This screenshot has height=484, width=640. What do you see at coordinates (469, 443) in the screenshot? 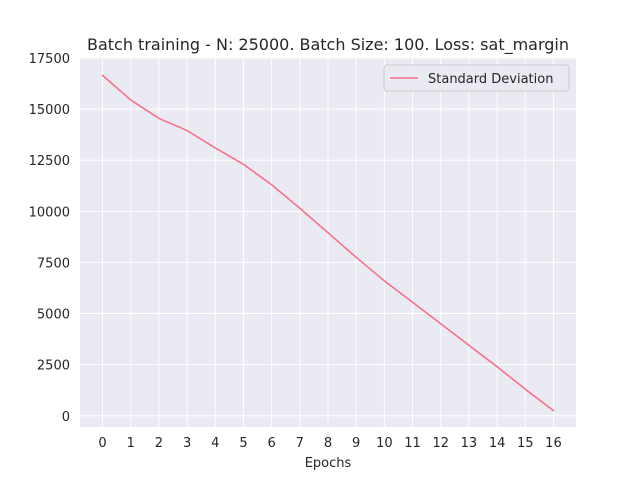
I see `x-tick-label: 13` at bounding box center [469, 443].